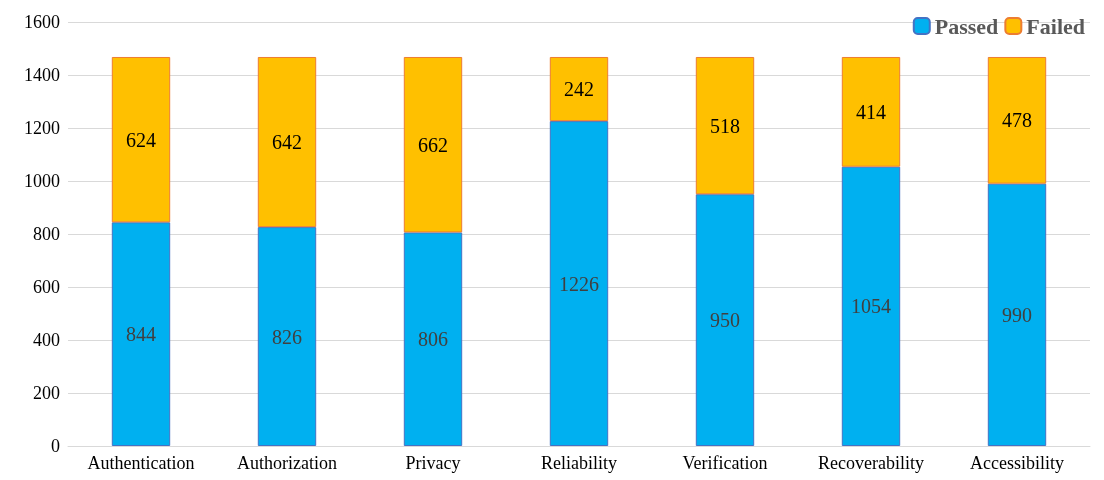  Describe the element at coordinates (141, 463) in the screenshot. I see `x-tick-label: Authentication` at that location.